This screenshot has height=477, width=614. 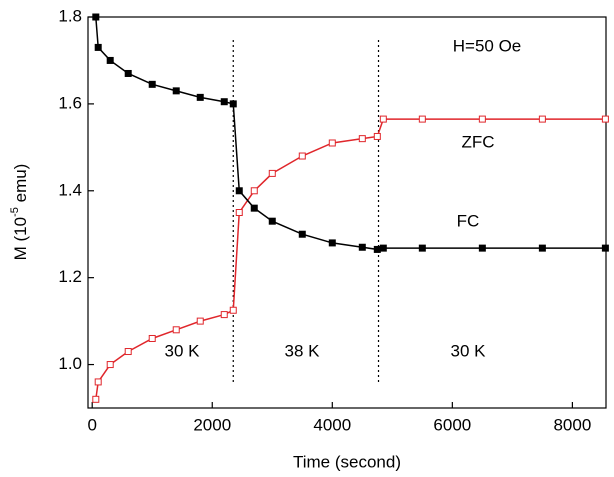 What do you see at coordinates (70, 15) in the screenshot?
I see `y-tick-label: 1.8` at bounding box center [70, 15].